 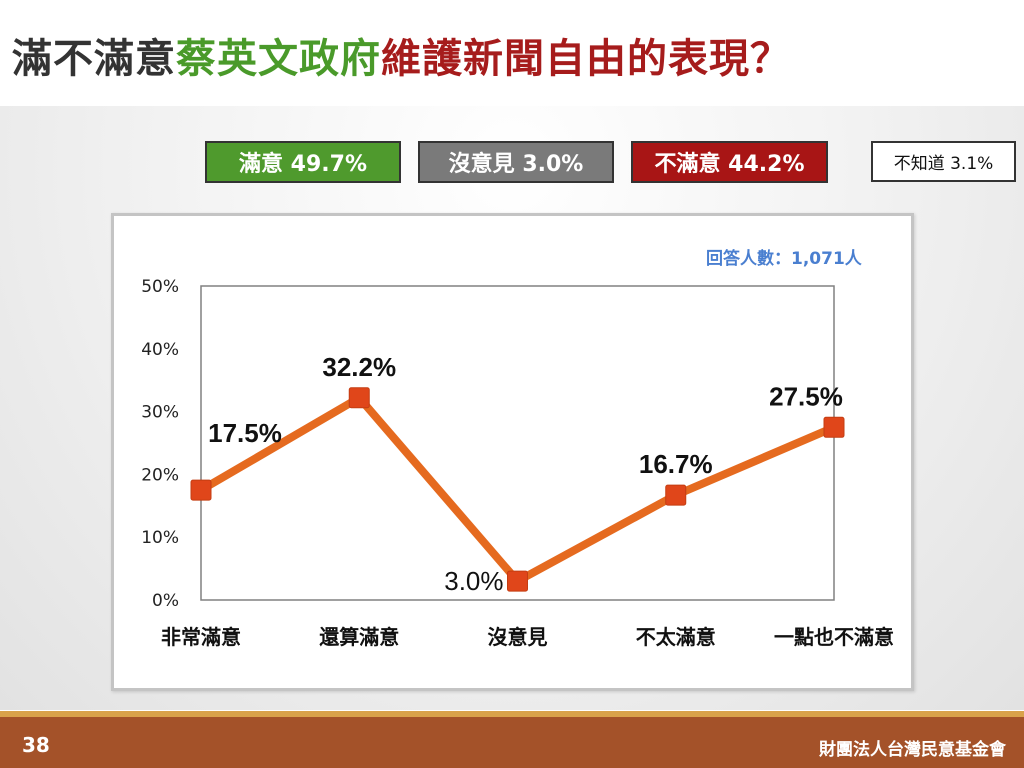 I want to click on title-part-dark: 滿不滿意, so click(x=94, y=59).